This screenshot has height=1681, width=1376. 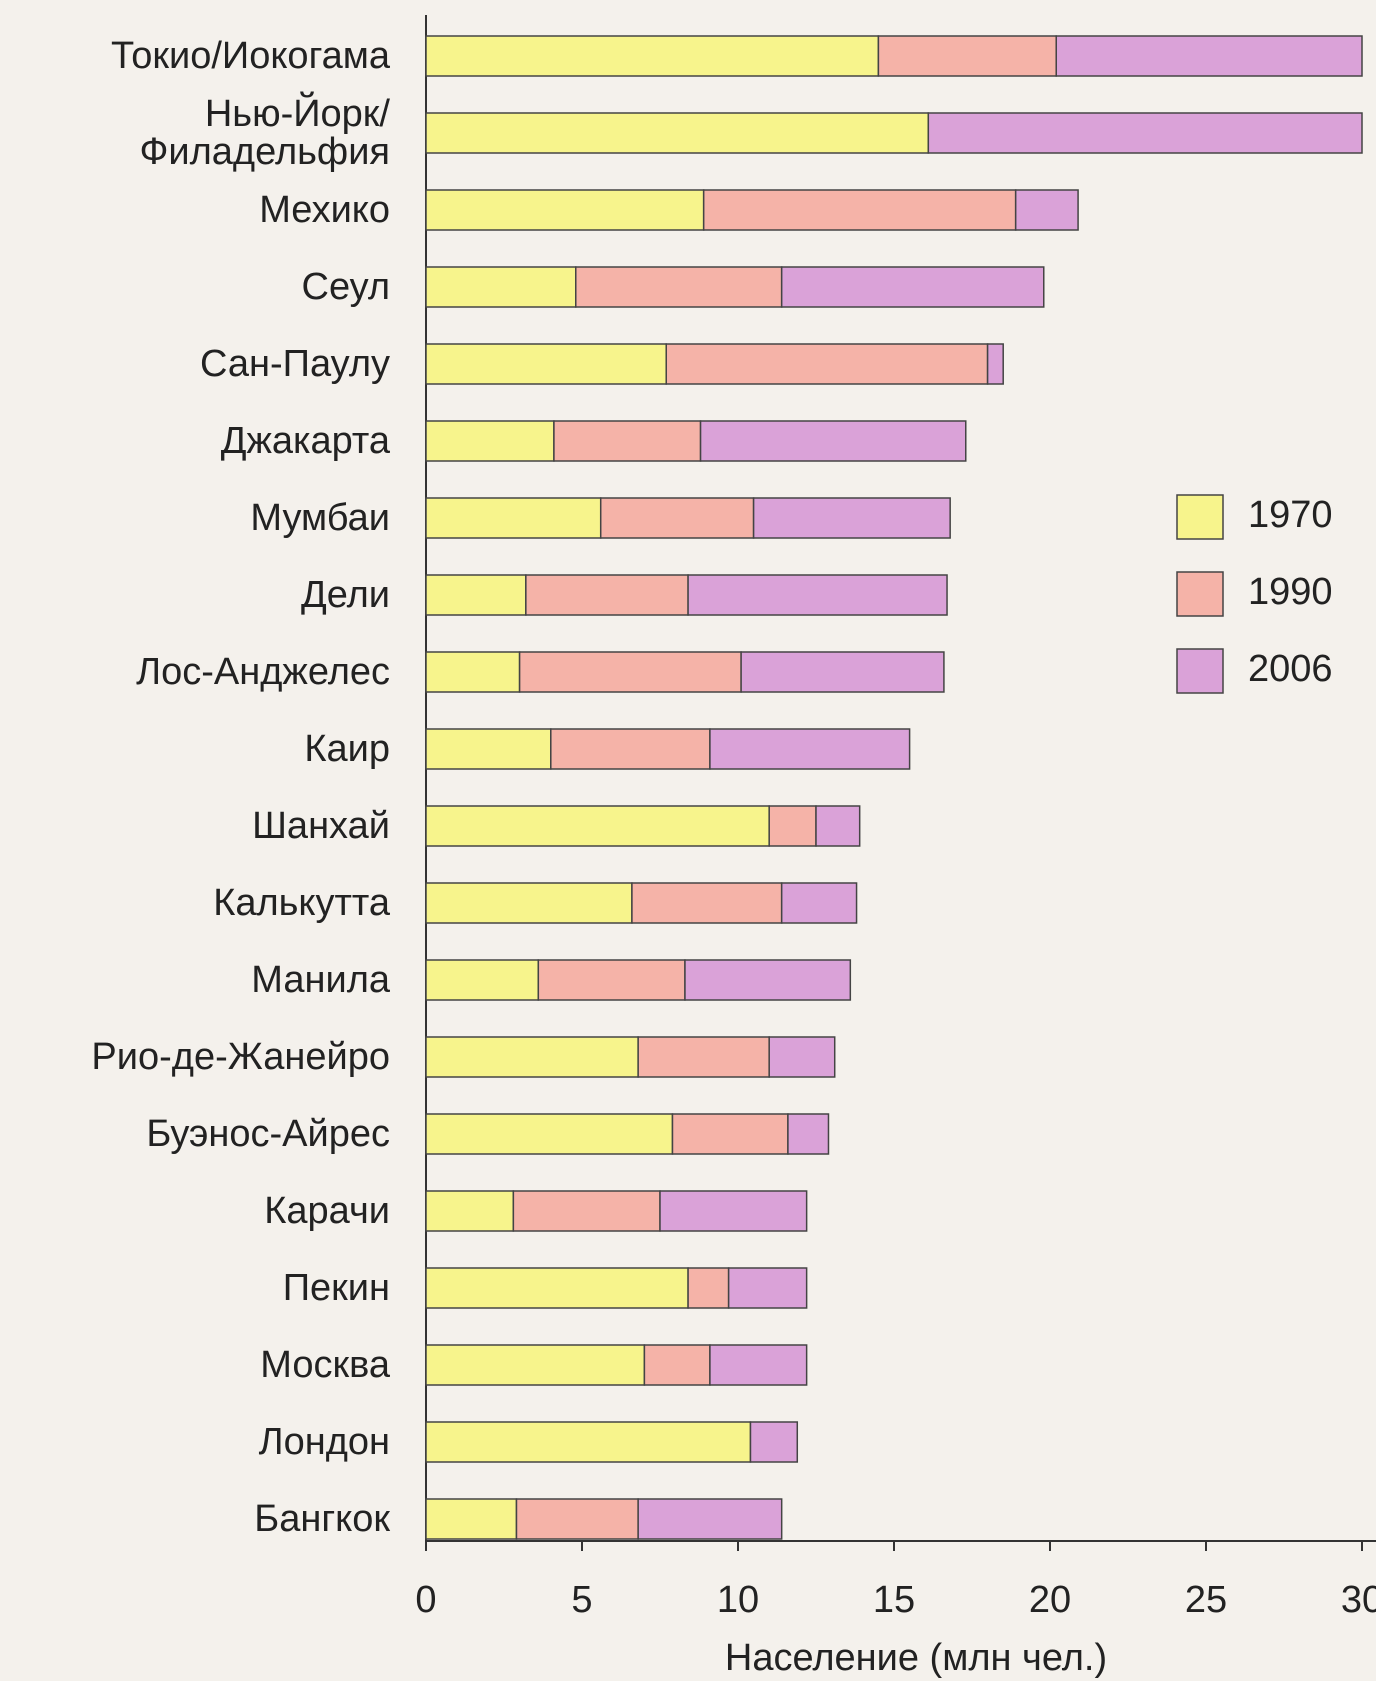 What do you see at coordinates (581, 1600) in the screenshot?
I see `x-tick-label: 5` at bounding box center [581, 1600].